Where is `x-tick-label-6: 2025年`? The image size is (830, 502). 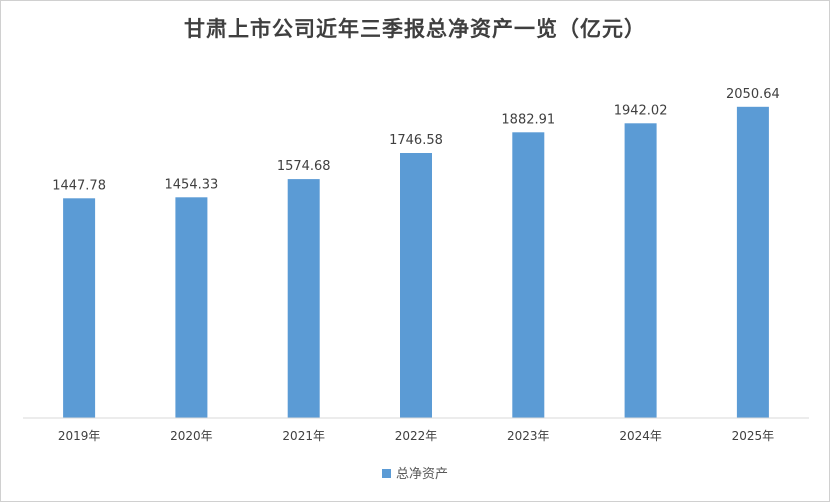 x-tick-label-6: 2025年 is located at coordinates (753, 436).